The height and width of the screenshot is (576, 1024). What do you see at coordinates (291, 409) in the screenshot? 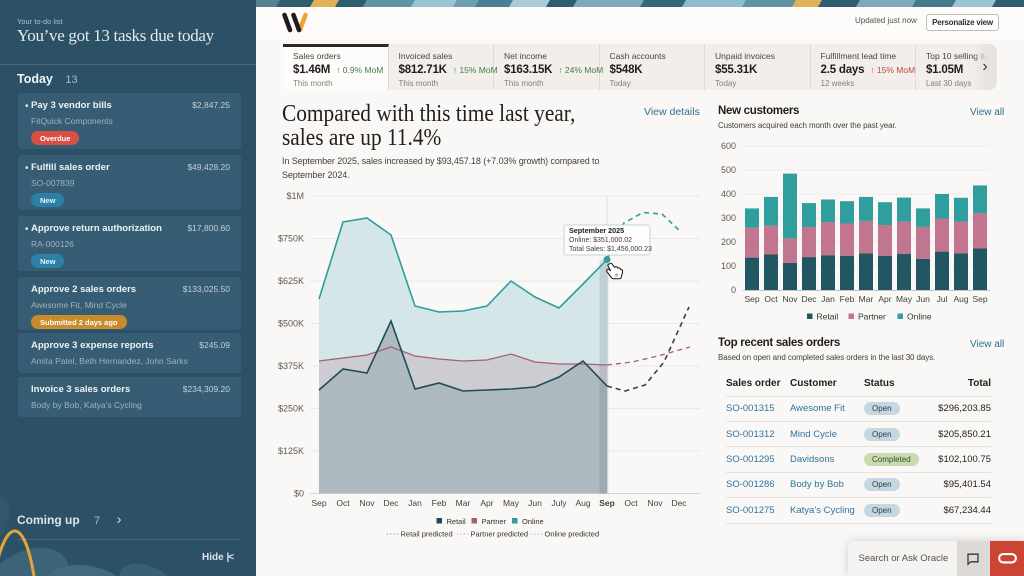
I see `svg-text: $250K` at bounding box center [291, 409].